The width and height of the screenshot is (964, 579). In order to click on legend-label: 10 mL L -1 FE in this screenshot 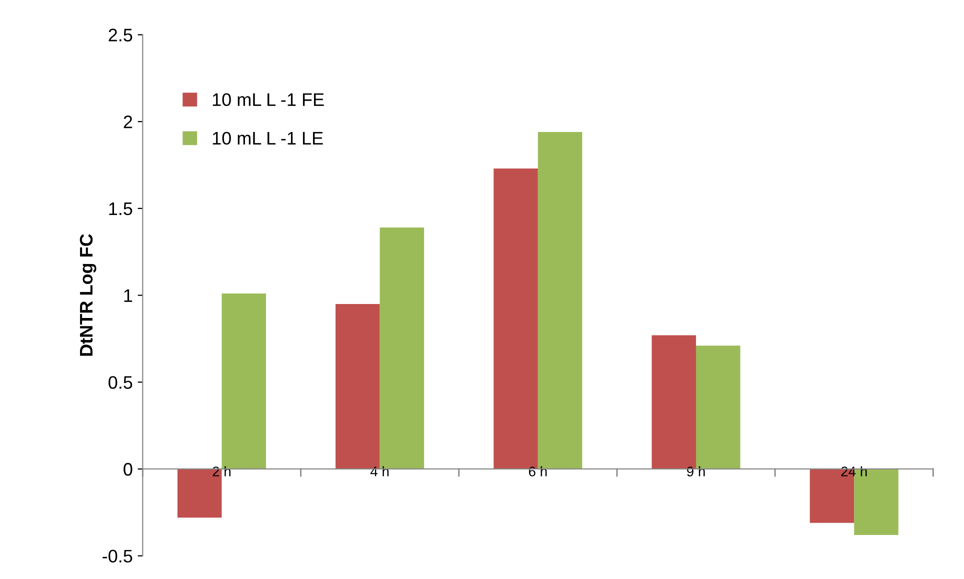, I will do `click(268, 99)`.